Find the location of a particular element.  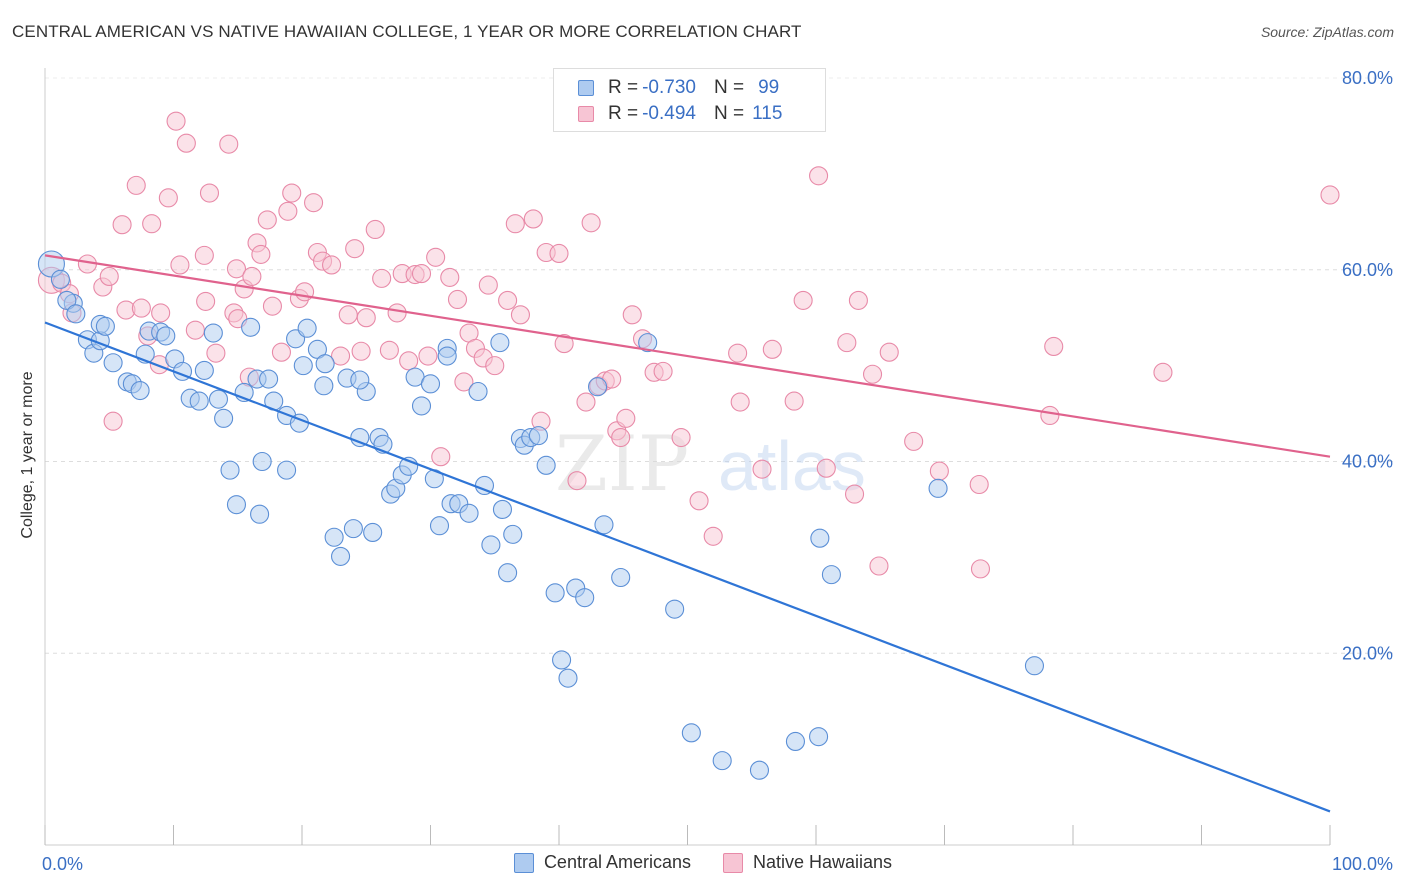

legend-item-native-hawaiians: Native Hawaiians is located at coordinates (807, 862).